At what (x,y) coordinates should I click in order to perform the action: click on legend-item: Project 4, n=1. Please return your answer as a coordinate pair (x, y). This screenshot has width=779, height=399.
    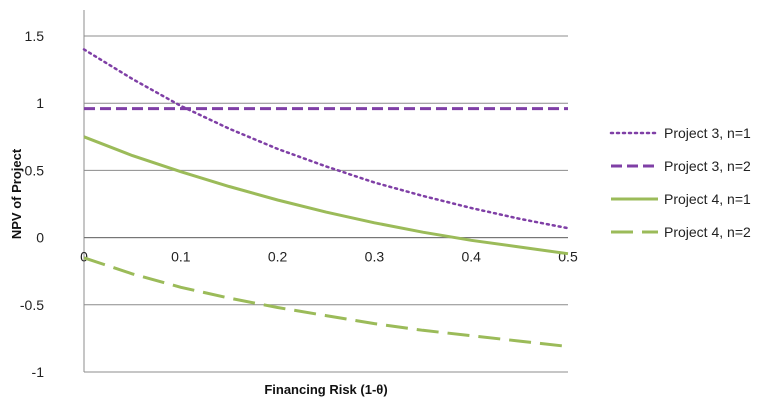
    Looking at the image, I should click on (681, 199).